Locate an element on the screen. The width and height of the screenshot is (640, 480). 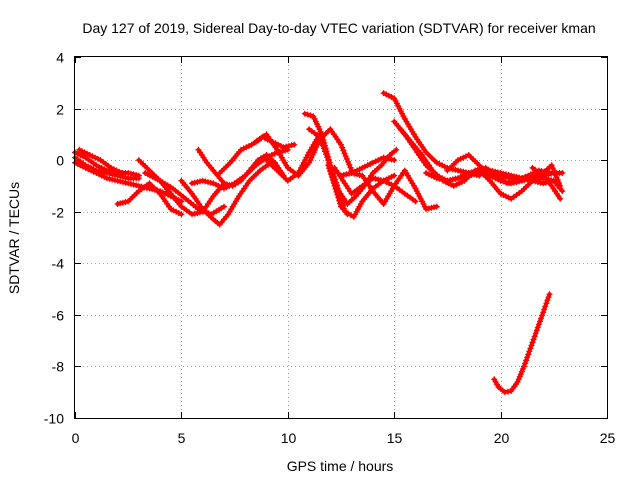
y-tick-label: -6 is located at coordinates (58, 316).